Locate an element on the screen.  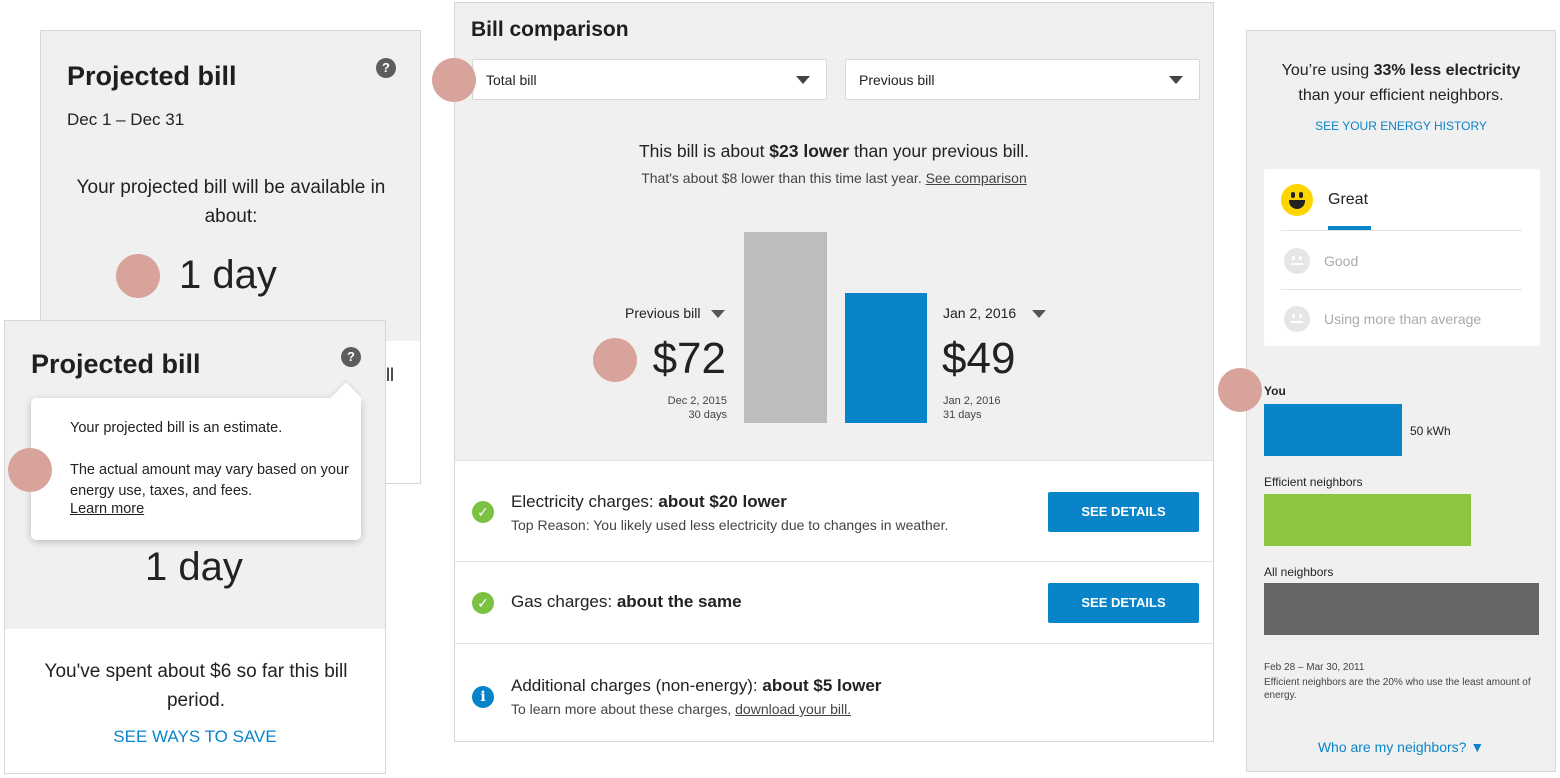
usage-text: You’re using is located at coordinates (1327, 70).